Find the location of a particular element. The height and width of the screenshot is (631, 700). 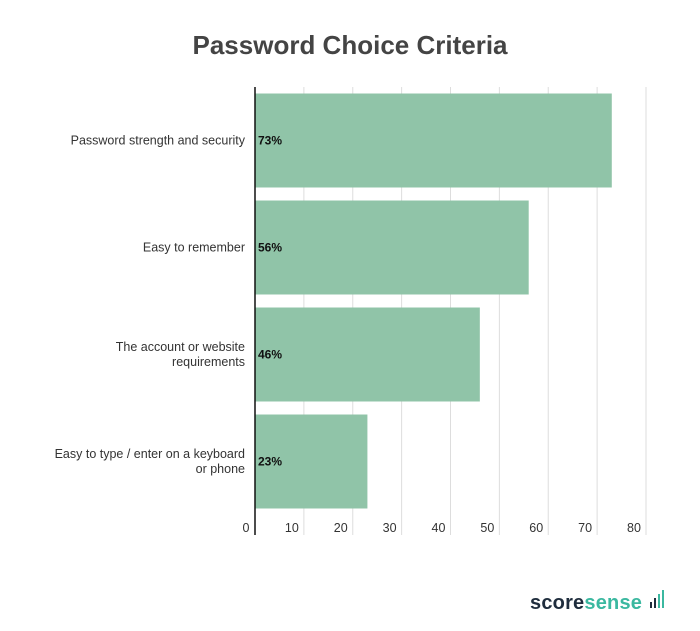

category-label: Password strength and security is located at coordinates (158, 141).